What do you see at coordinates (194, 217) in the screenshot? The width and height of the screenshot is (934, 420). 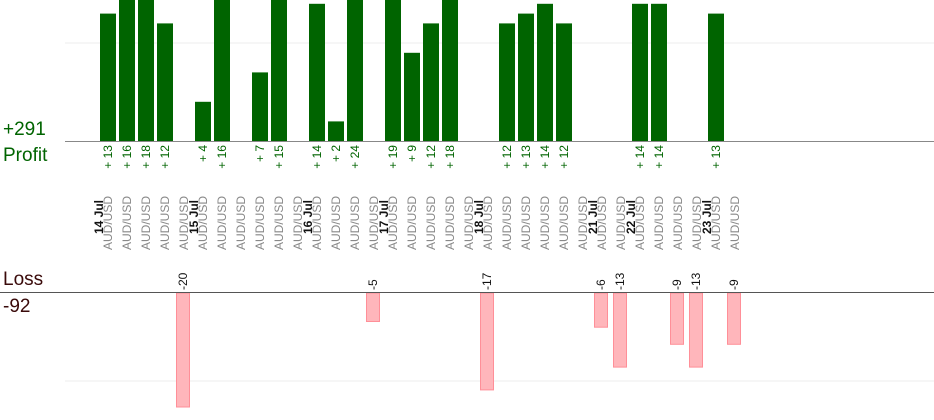 I see `date-label: 15 Jul` at bounding box center [194, 217].